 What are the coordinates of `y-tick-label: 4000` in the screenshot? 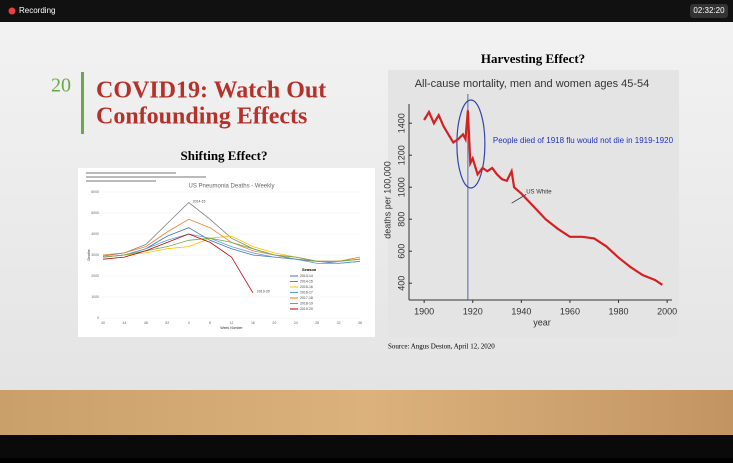 It's located at (95, 234).